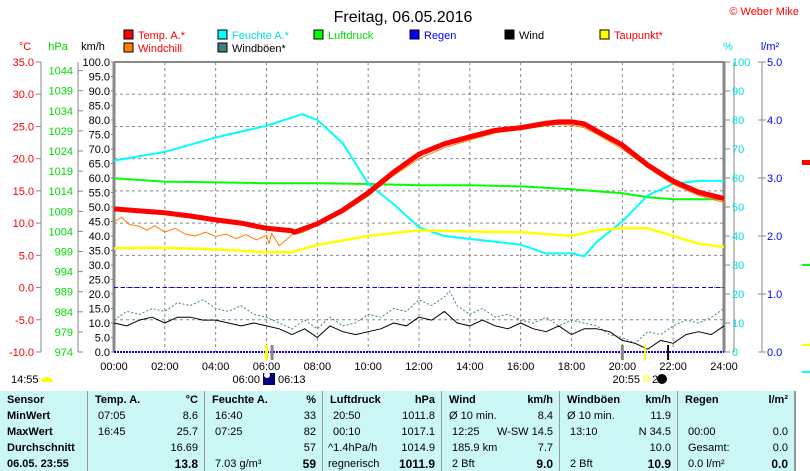 This screenshot has width=810, height=471. Describe the element at coordinates (424, 400) in the screenshot. I see `header-press-unit: hPa` at that location.